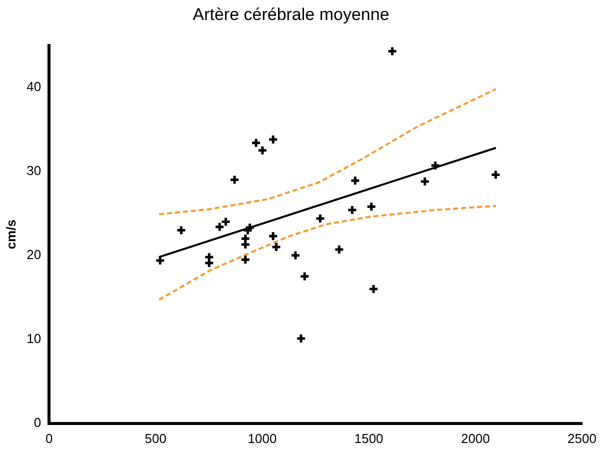  Describe the element at coordinates (49, 438) in the screenshot. I see `x-tick-label: 0` at that location.